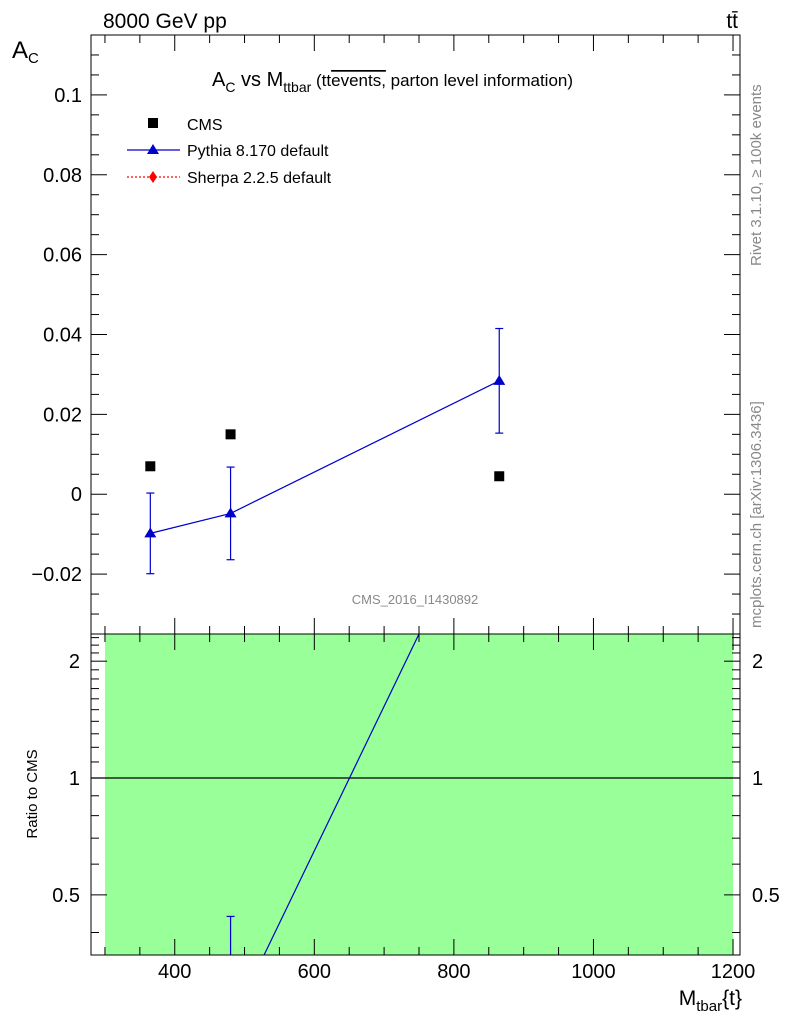 The height and width of the screenshot is (1024, 786). Describe the element at coordinates (341, 794) in the screenshot. I see `pythia-ratio-line` at that location.